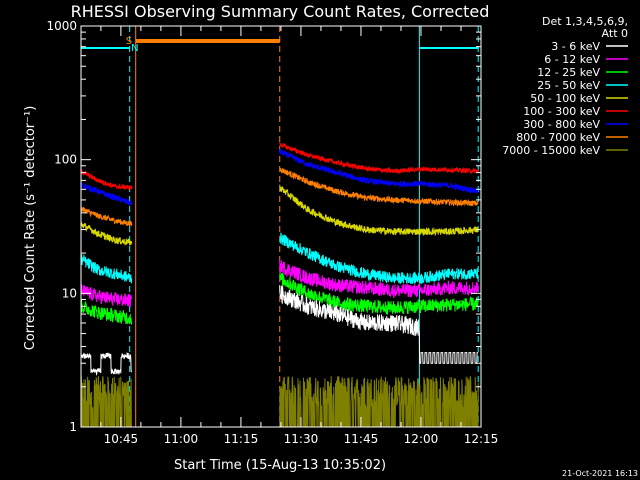  What do you see at coordinates (129, 41) in the screenshot?
I see `marker-s: S` at bounding box center [129, 41].